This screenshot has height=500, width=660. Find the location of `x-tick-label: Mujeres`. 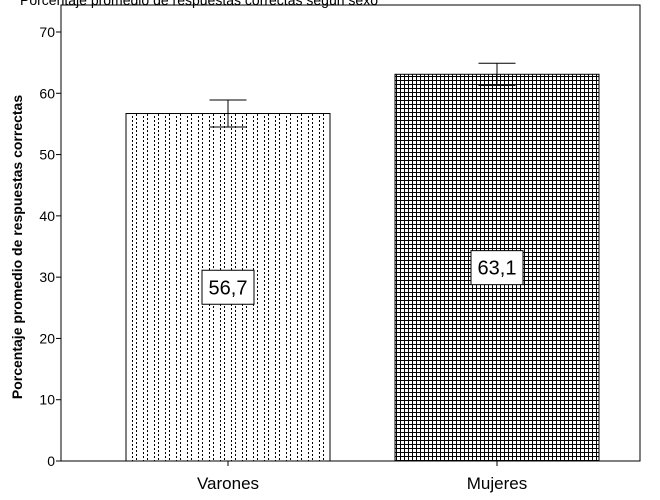

x-tick-label: Mujeres is located at coordinates (497, 483).